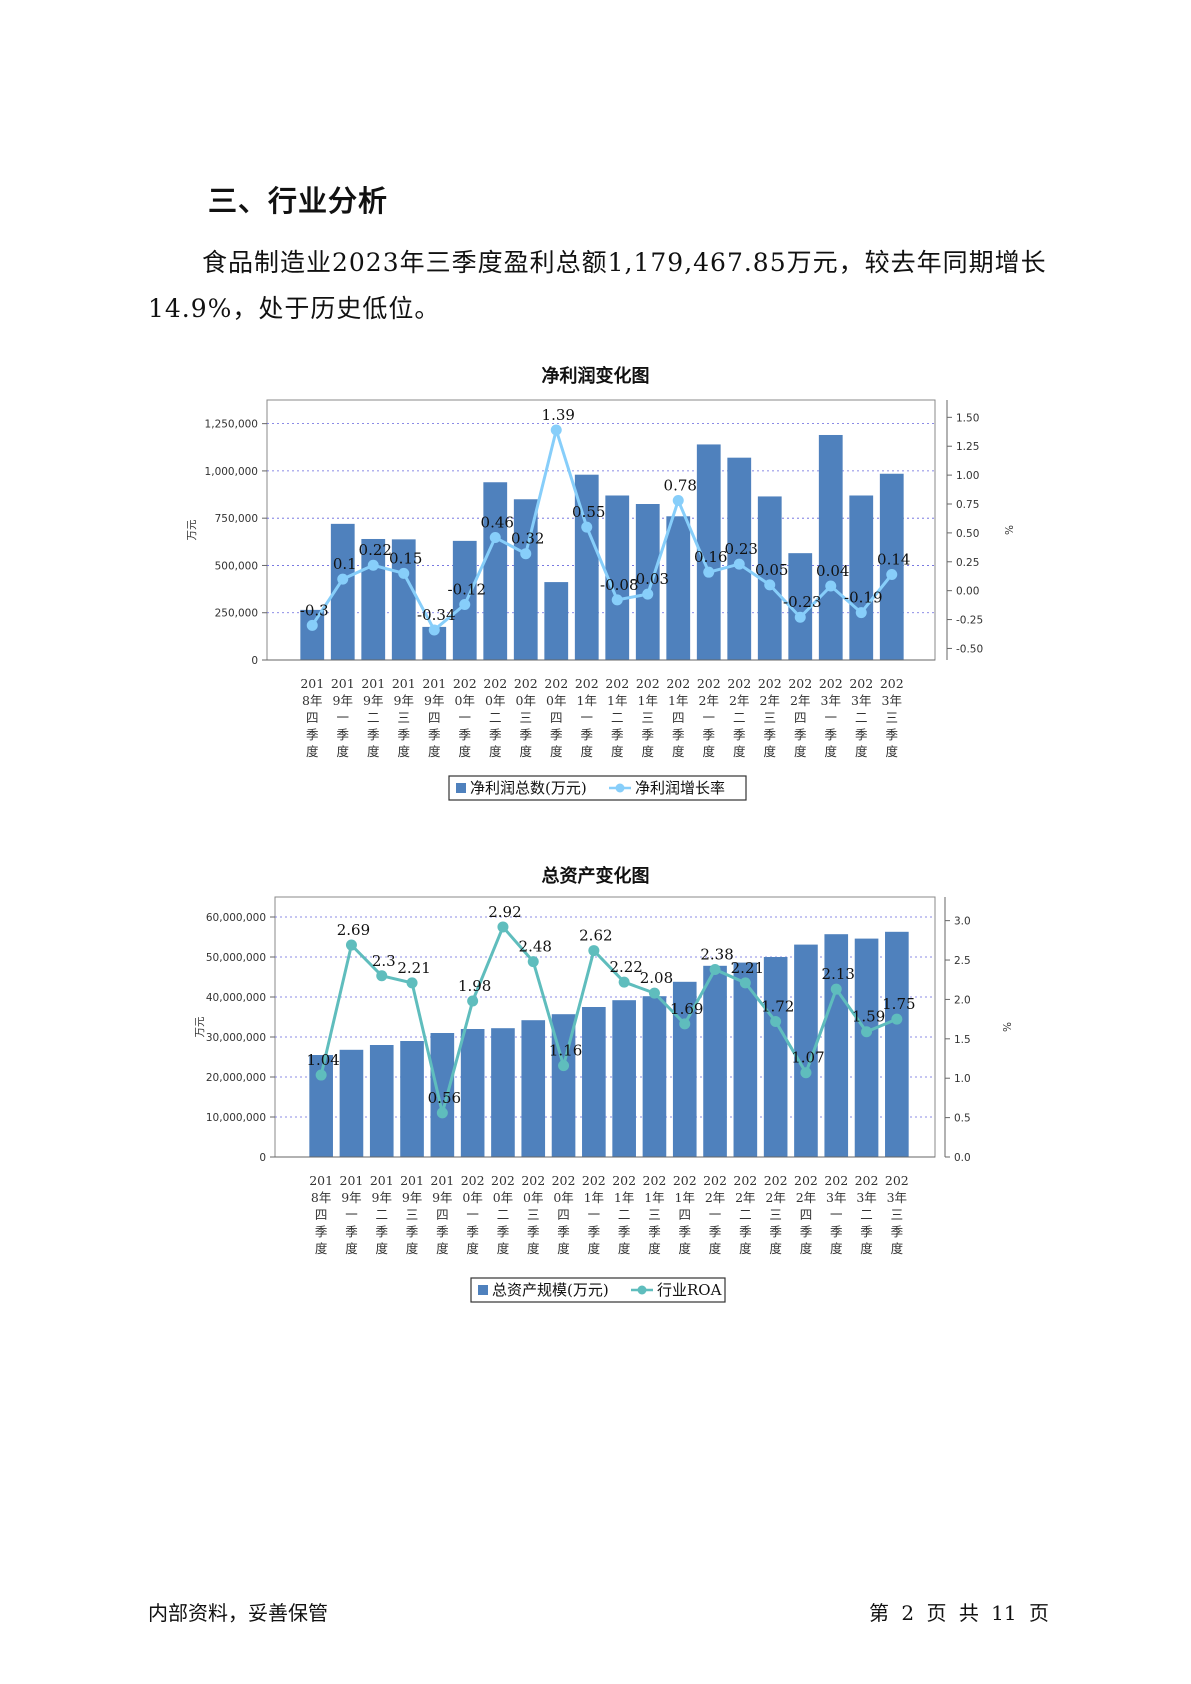 The width and height of the screenshot is (1191, 1684). What do you see at coordinates (689, 1290) in the screenshot?
I see `legend-label-line: 行业ROA` at bounding box center [689, 1290].